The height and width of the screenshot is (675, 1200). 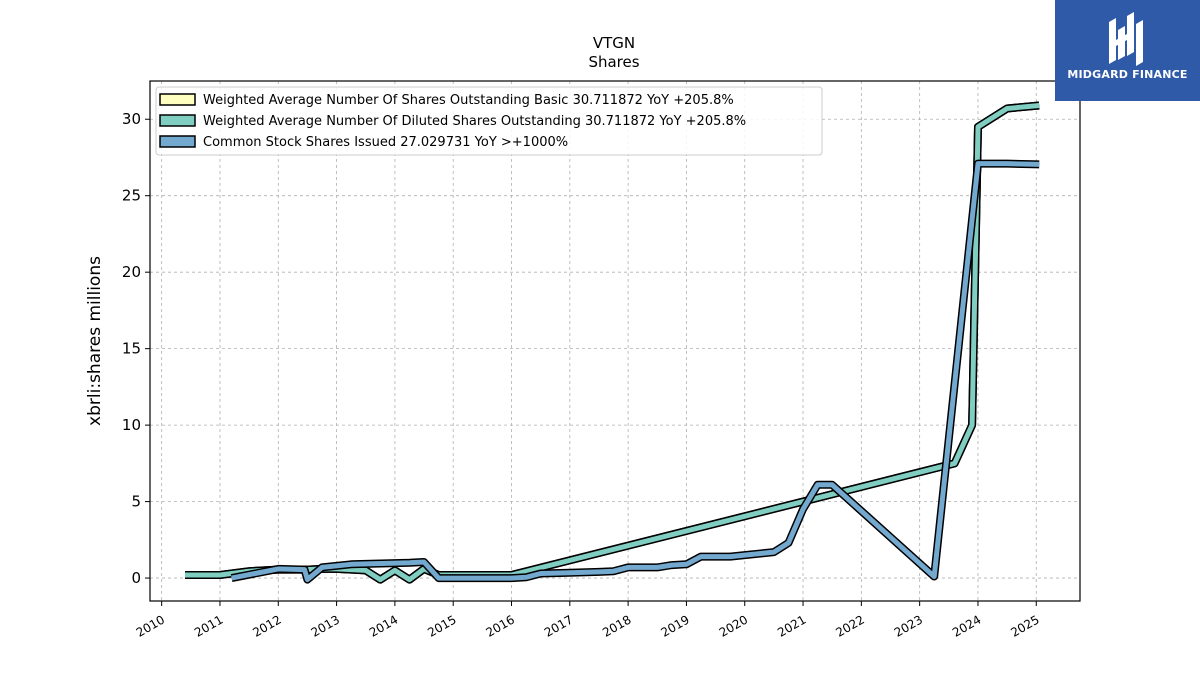 What do you see at coordinates (616, 625) in the screenshot?
I see `x-tick-label: 2018` at bounding box center [616, 625].